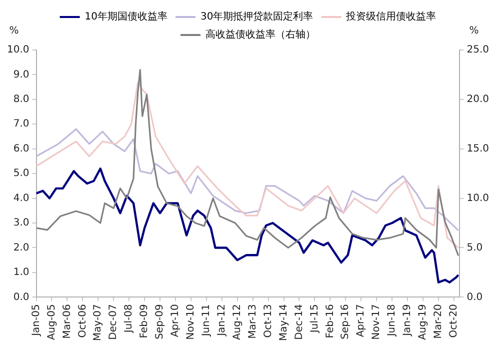 Image resolution: width=500 pixels, height=362 pixels. What do you see at coordinates (474, 297) in the screenshot?
I see `y2-tick-label: 0.0` at bounding box center [474, 297].